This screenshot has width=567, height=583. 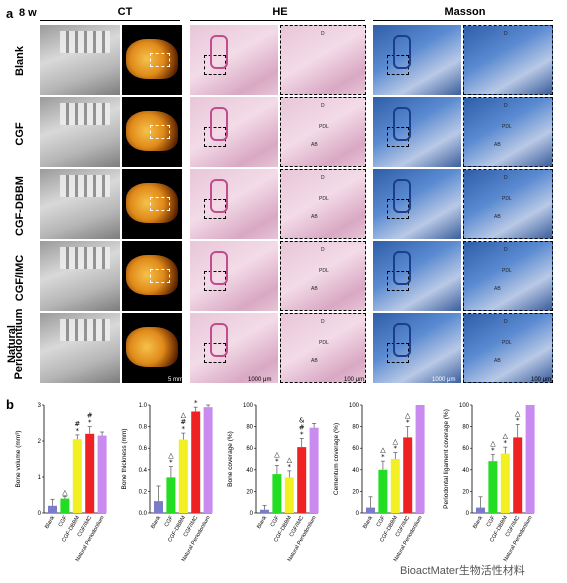 I want to click on ct-3d-image-row3, so click(x=80, y=204).